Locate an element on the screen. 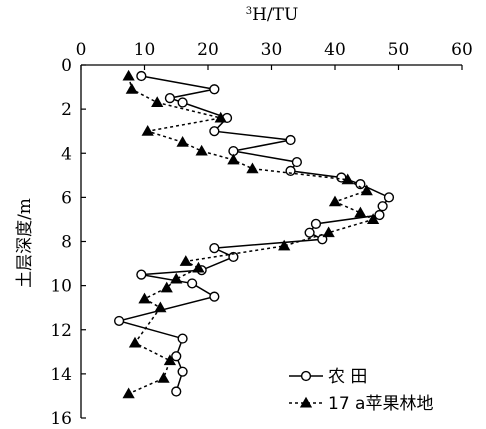 The width and height of the screenshot is (486, 429). legend-item-1: 农 田 is located at coordinates (328, 377).